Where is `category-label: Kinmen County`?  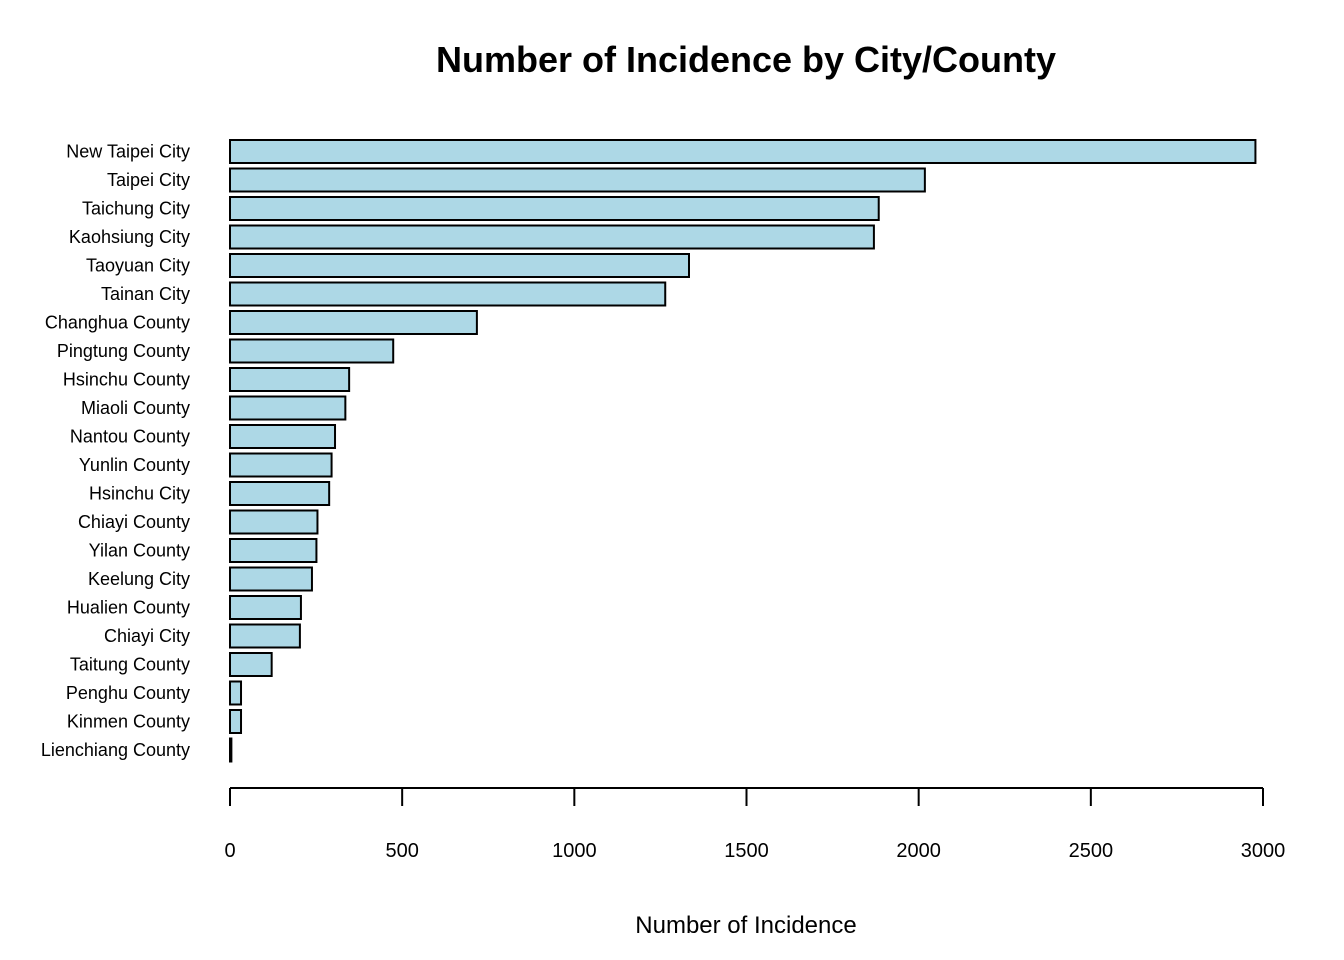 category-label: Kinmen County is located at coordinates (128, 722).